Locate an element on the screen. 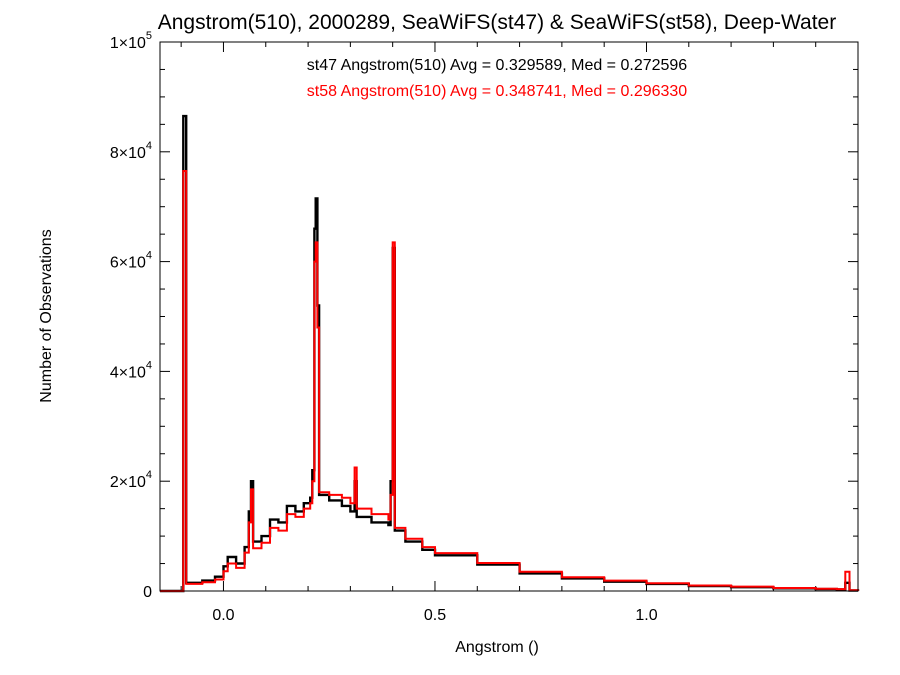 This screenshot has width=900, height=675. y-tick-label: 2×10⁴ is located at coordinates (131, 480).